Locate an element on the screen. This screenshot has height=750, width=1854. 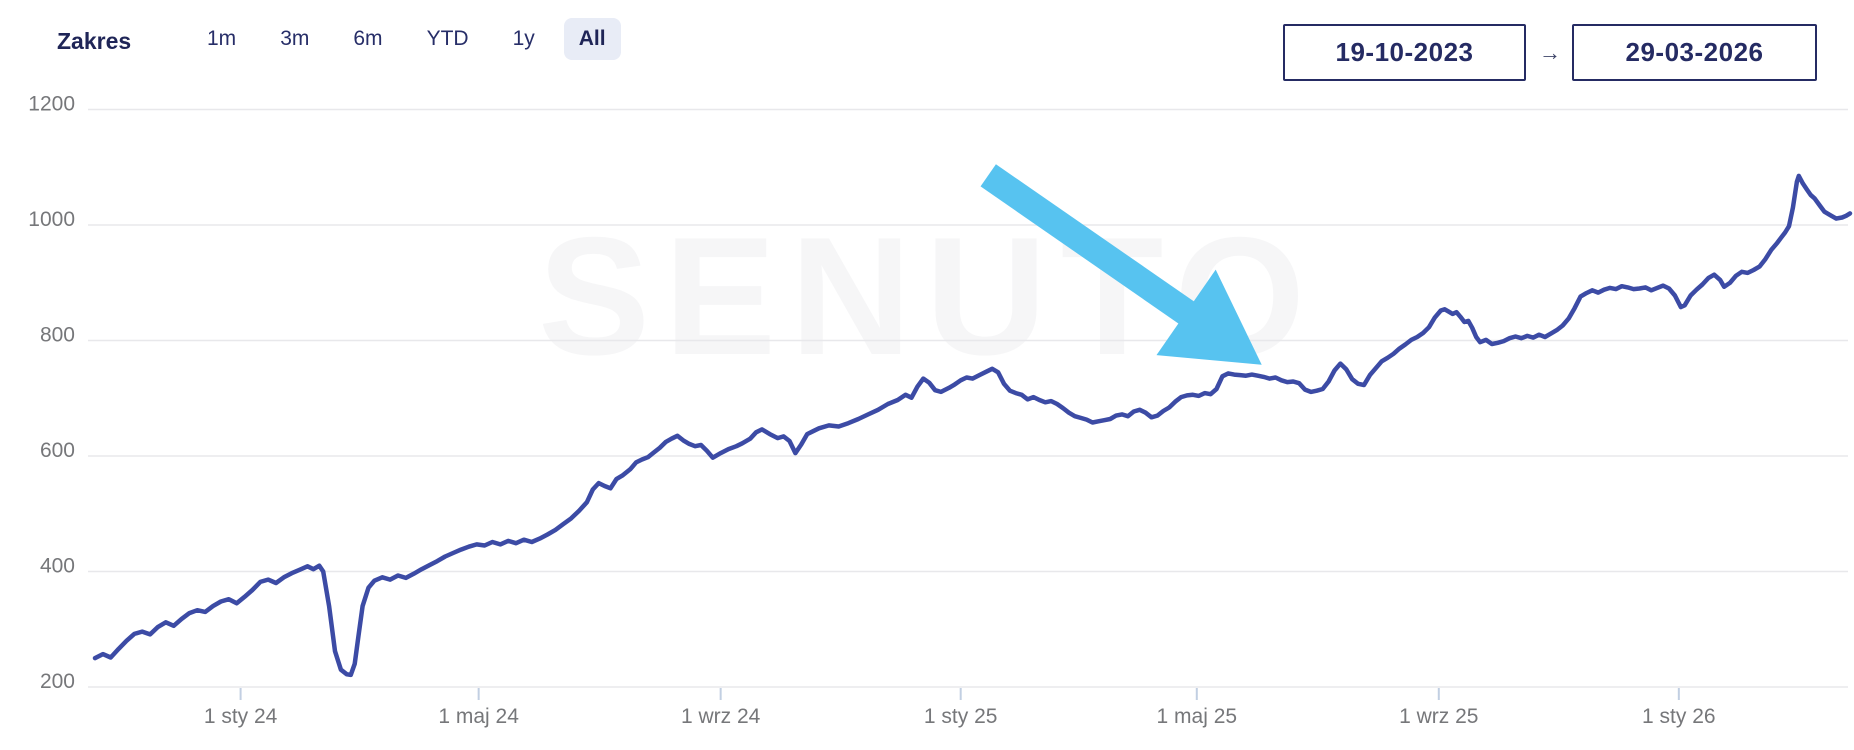
range-button-ytd: YTD is located at coordinates (448, 39).